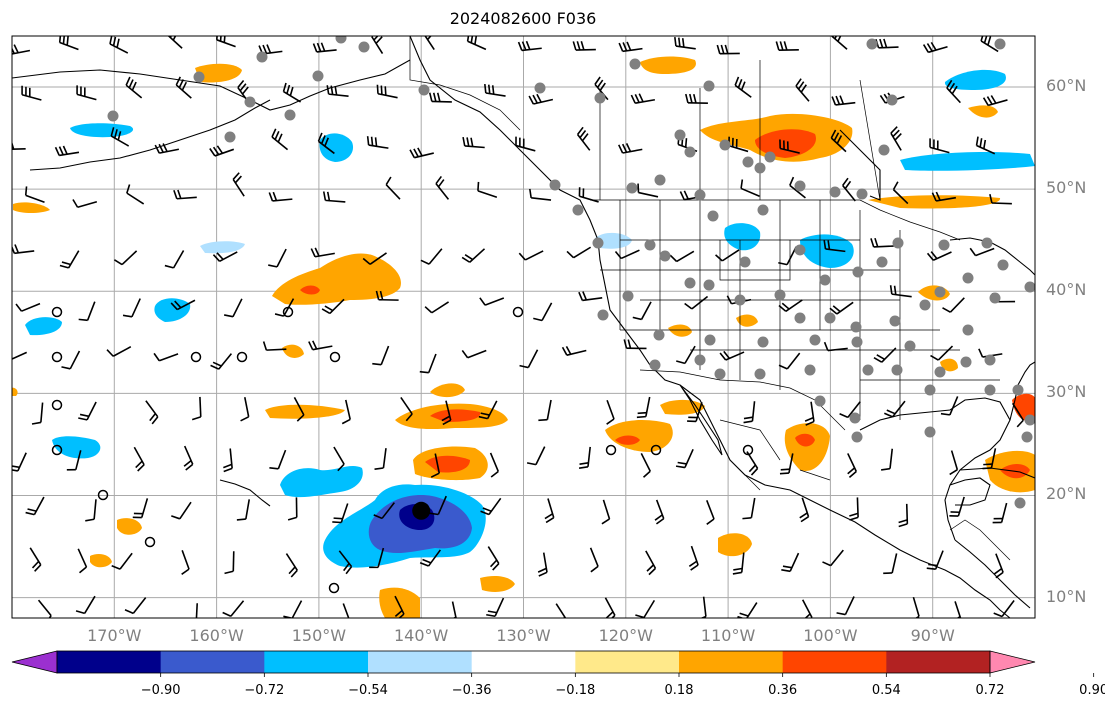  Describe the element at coordinates (465, 83) in the screenshot. I see `border-alaska-canada` at that location.